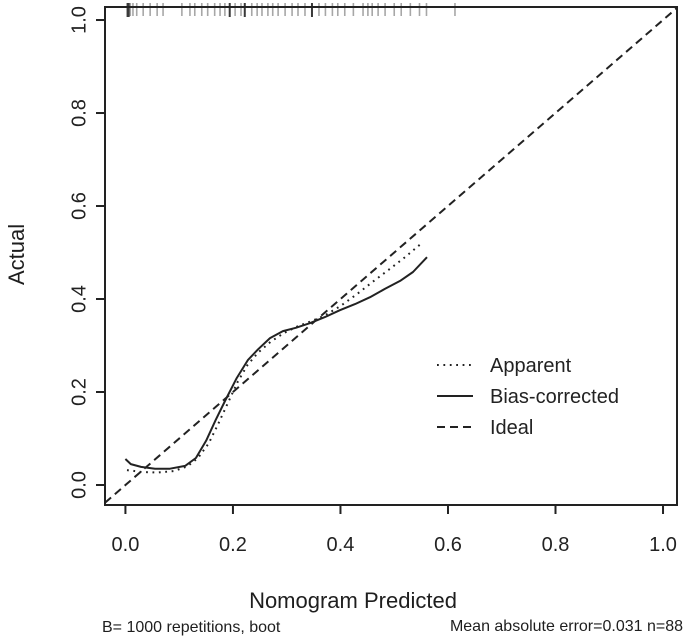  Describe the element at coordinates (233, 545) in the screenshot. I see `x-tick-label: 0.2` at that location.